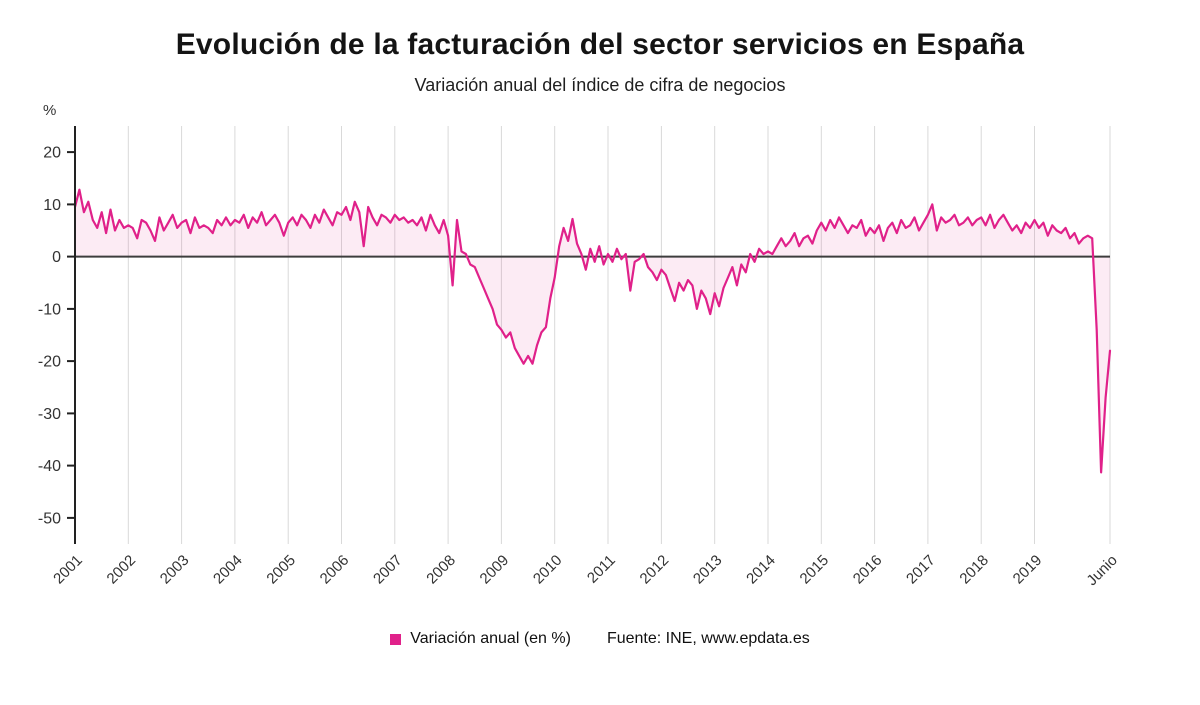 The height and width of the screenshot is (705, 1200). What do you see at coordinates (815, 570) in the screenshot?
I see `svg-text: 2015` at bounding box center [815, 570].